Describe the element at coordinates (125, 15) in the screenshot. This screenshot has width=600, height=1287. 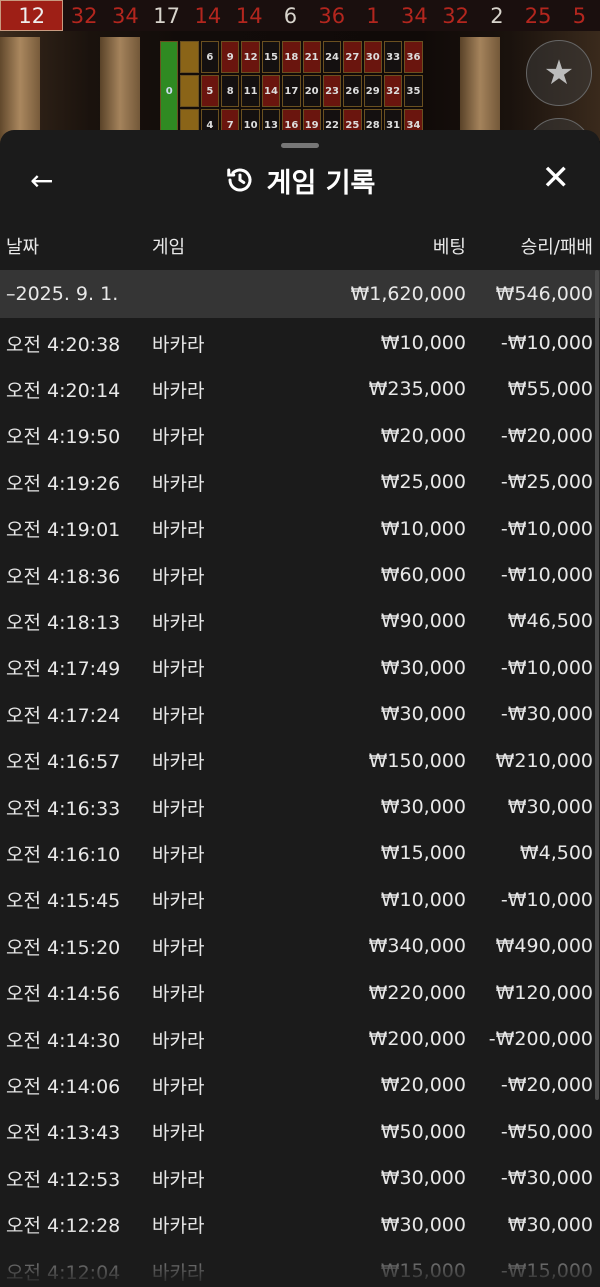
I see `result-number: 34` at that location.